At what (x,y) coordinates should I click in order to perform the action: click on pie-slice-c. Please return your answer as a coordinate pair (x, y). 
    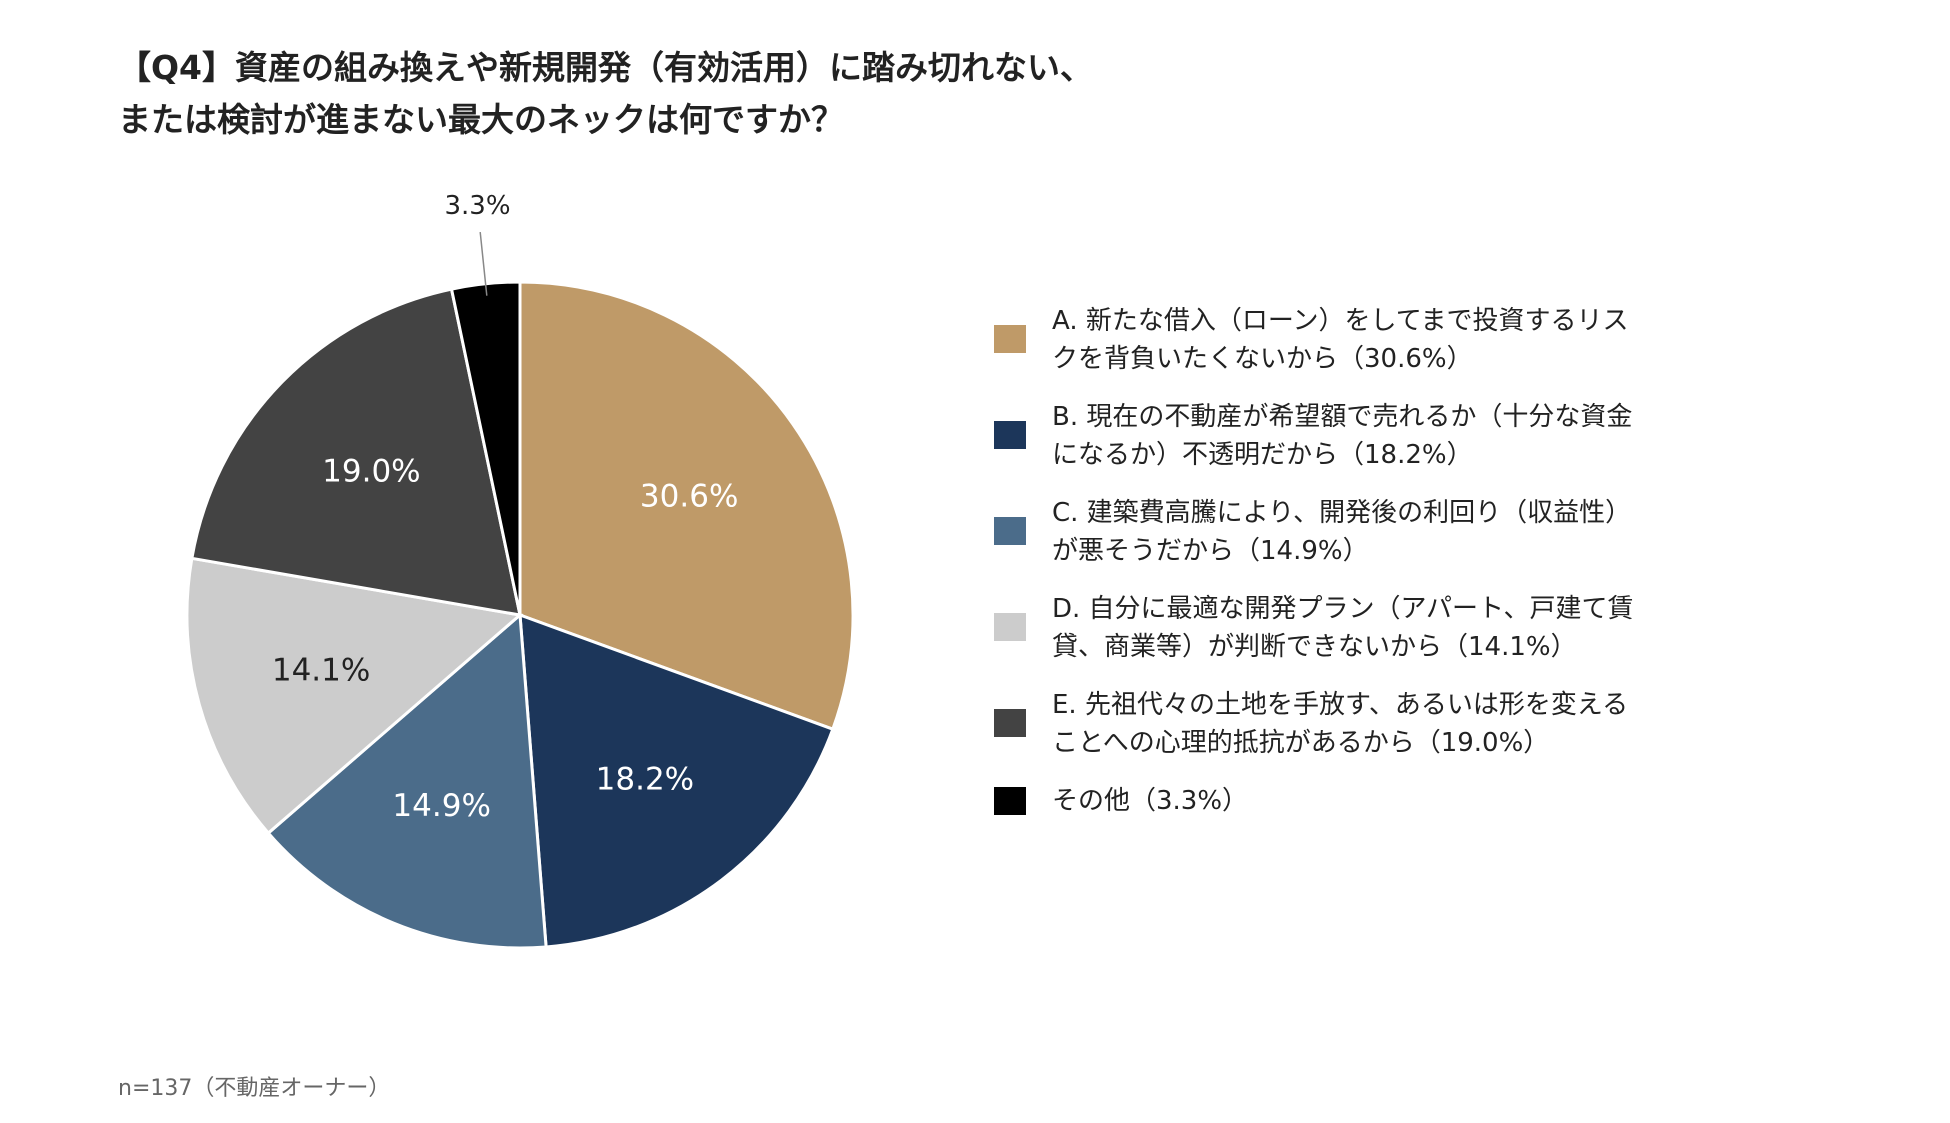
    Looking at the image, I should click on (407, 780).